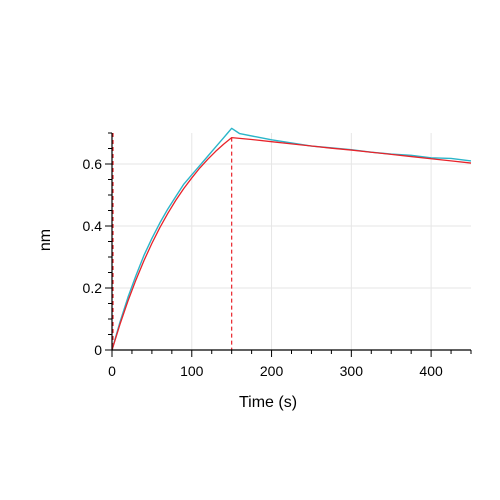 This screenshot has width=500, height=500. Describe the element at coordinates (112, 371) in the screenshot. I see `x-tick-label-0: 0` at that location.